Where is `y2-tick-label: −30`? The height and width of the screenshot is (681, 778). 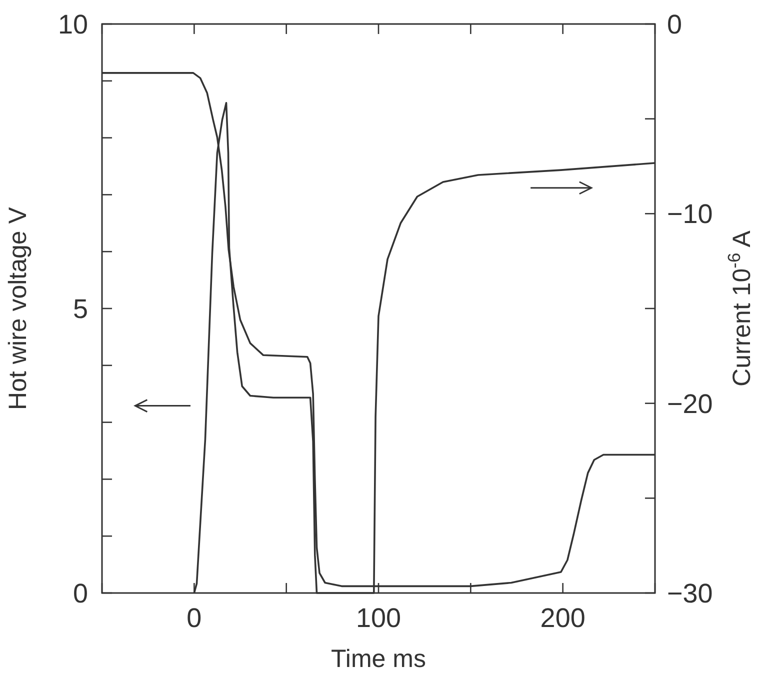
y2-tick-label: −30 is located at coordinates (690, 593).